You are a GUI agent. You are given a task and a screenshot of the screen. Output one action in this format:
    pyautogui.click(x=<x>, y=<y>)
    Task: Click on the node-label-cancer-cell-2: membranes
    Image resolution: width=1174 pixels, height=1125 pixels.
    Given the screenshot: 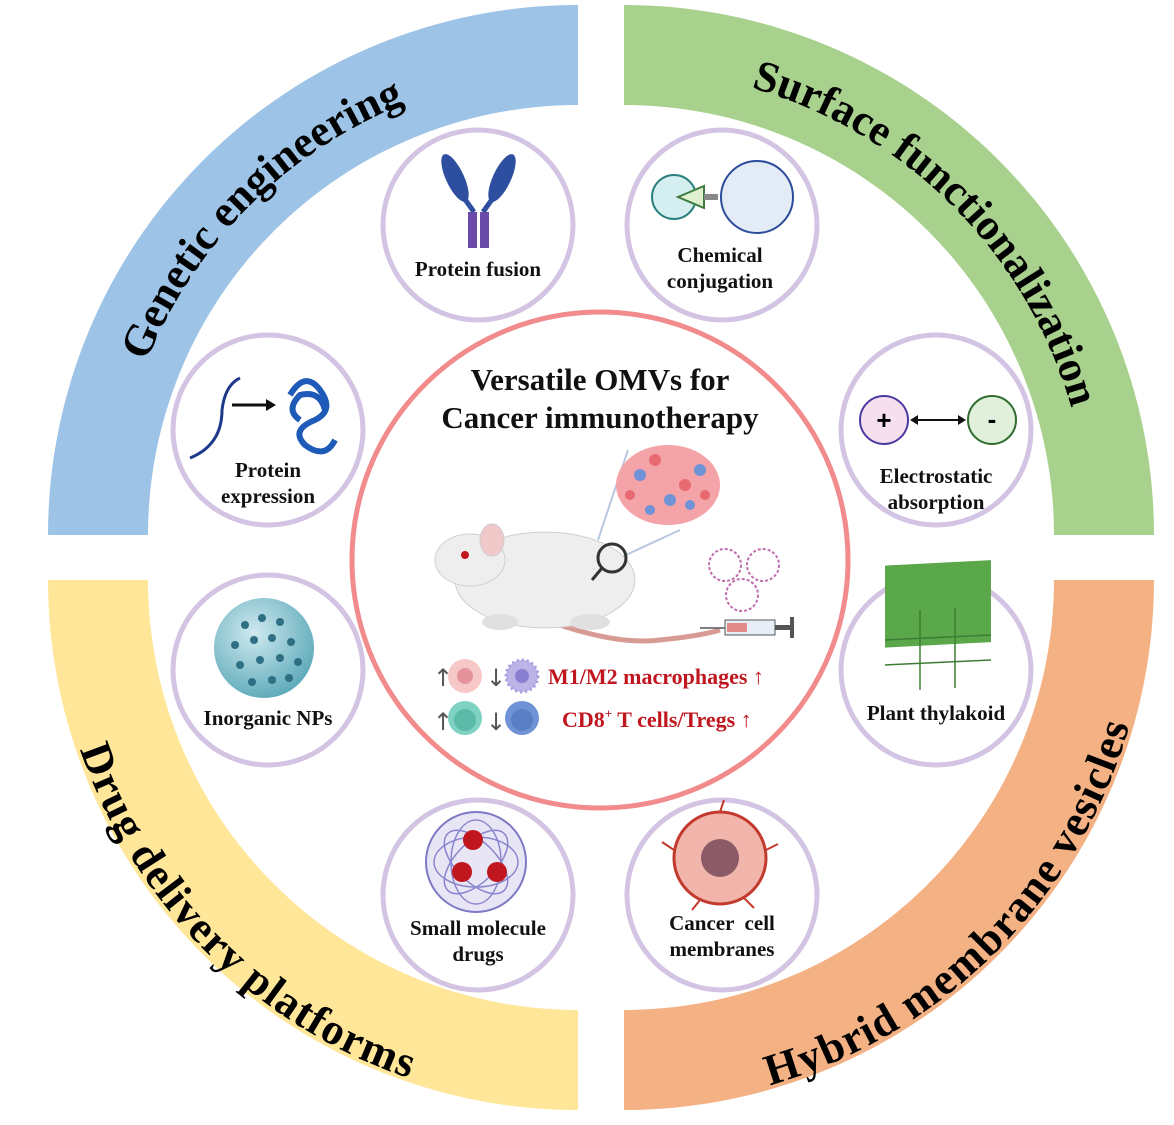 What is the action you would take?
    pyautogui.click(x=722, y=949)
    